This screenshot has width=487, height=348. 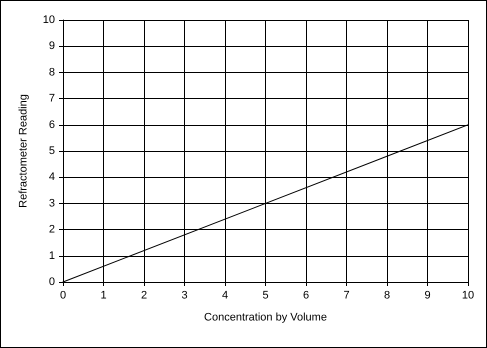 I want to click on x-tick-label: 6, so click(x=306, y=296).